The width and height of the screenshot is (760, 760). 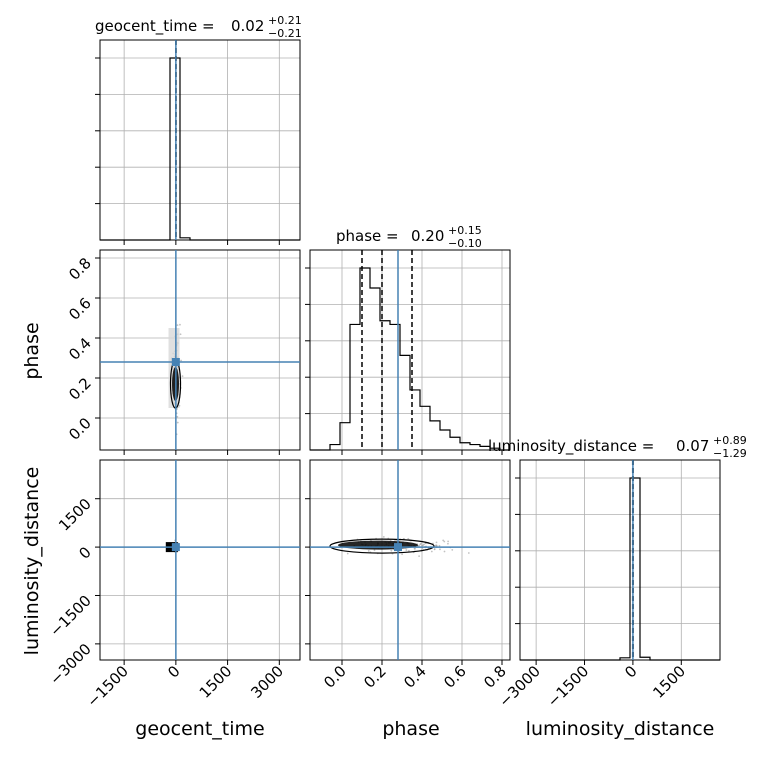 I want to click on xtick-label-geocent_time: 3000, so click(x=267, y=682).